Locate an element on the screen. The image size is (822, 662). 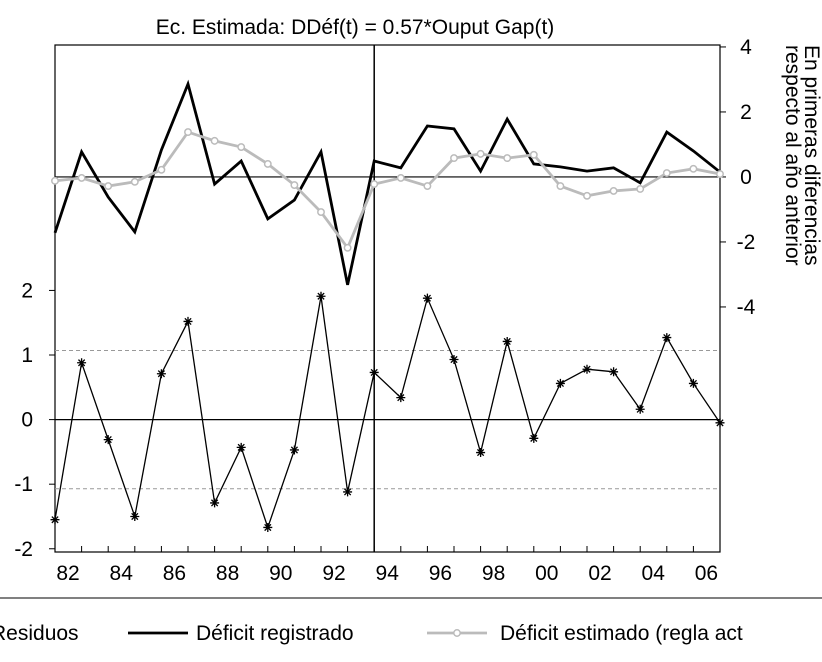
x-tick-label: 82 is located at coordinates (67, 573).